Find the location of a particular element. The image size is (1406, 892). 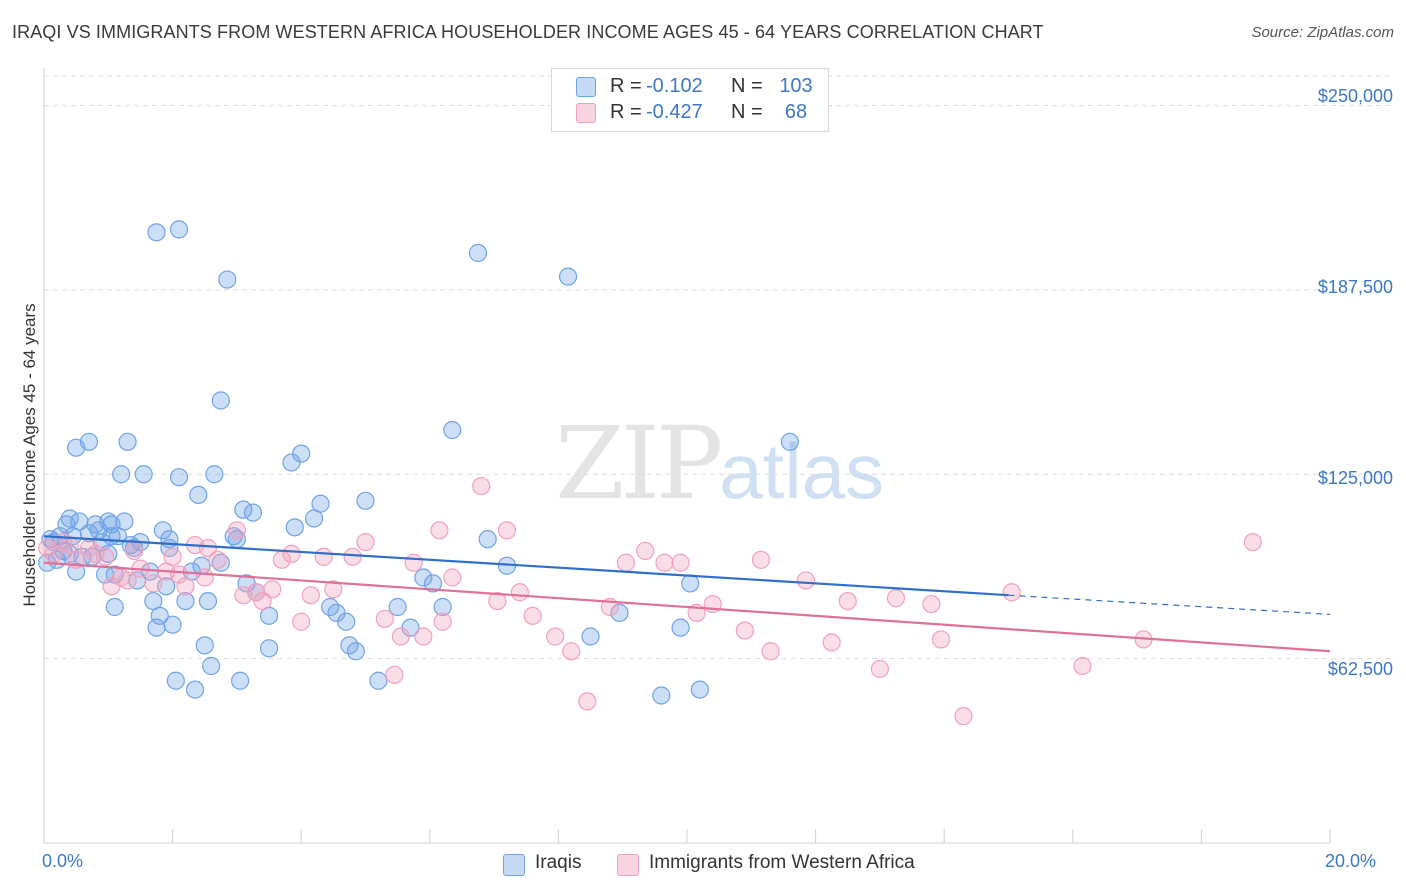

watermark-zip: ZIP is located at coordinates (639, 463).